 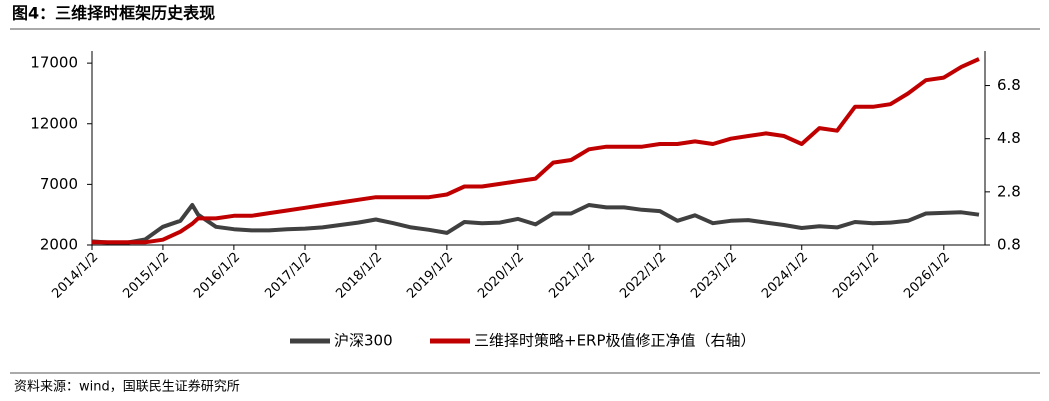 What do you see at coordinates (535, 224) in the screenshot?
I see `series-line` at bounding box center [535, 224].